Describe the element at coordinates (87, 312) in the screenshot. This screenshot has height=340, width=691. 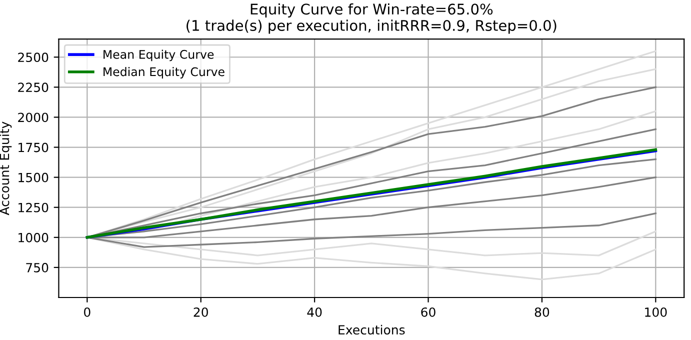
I see `x-tick-label: 0` at that location.